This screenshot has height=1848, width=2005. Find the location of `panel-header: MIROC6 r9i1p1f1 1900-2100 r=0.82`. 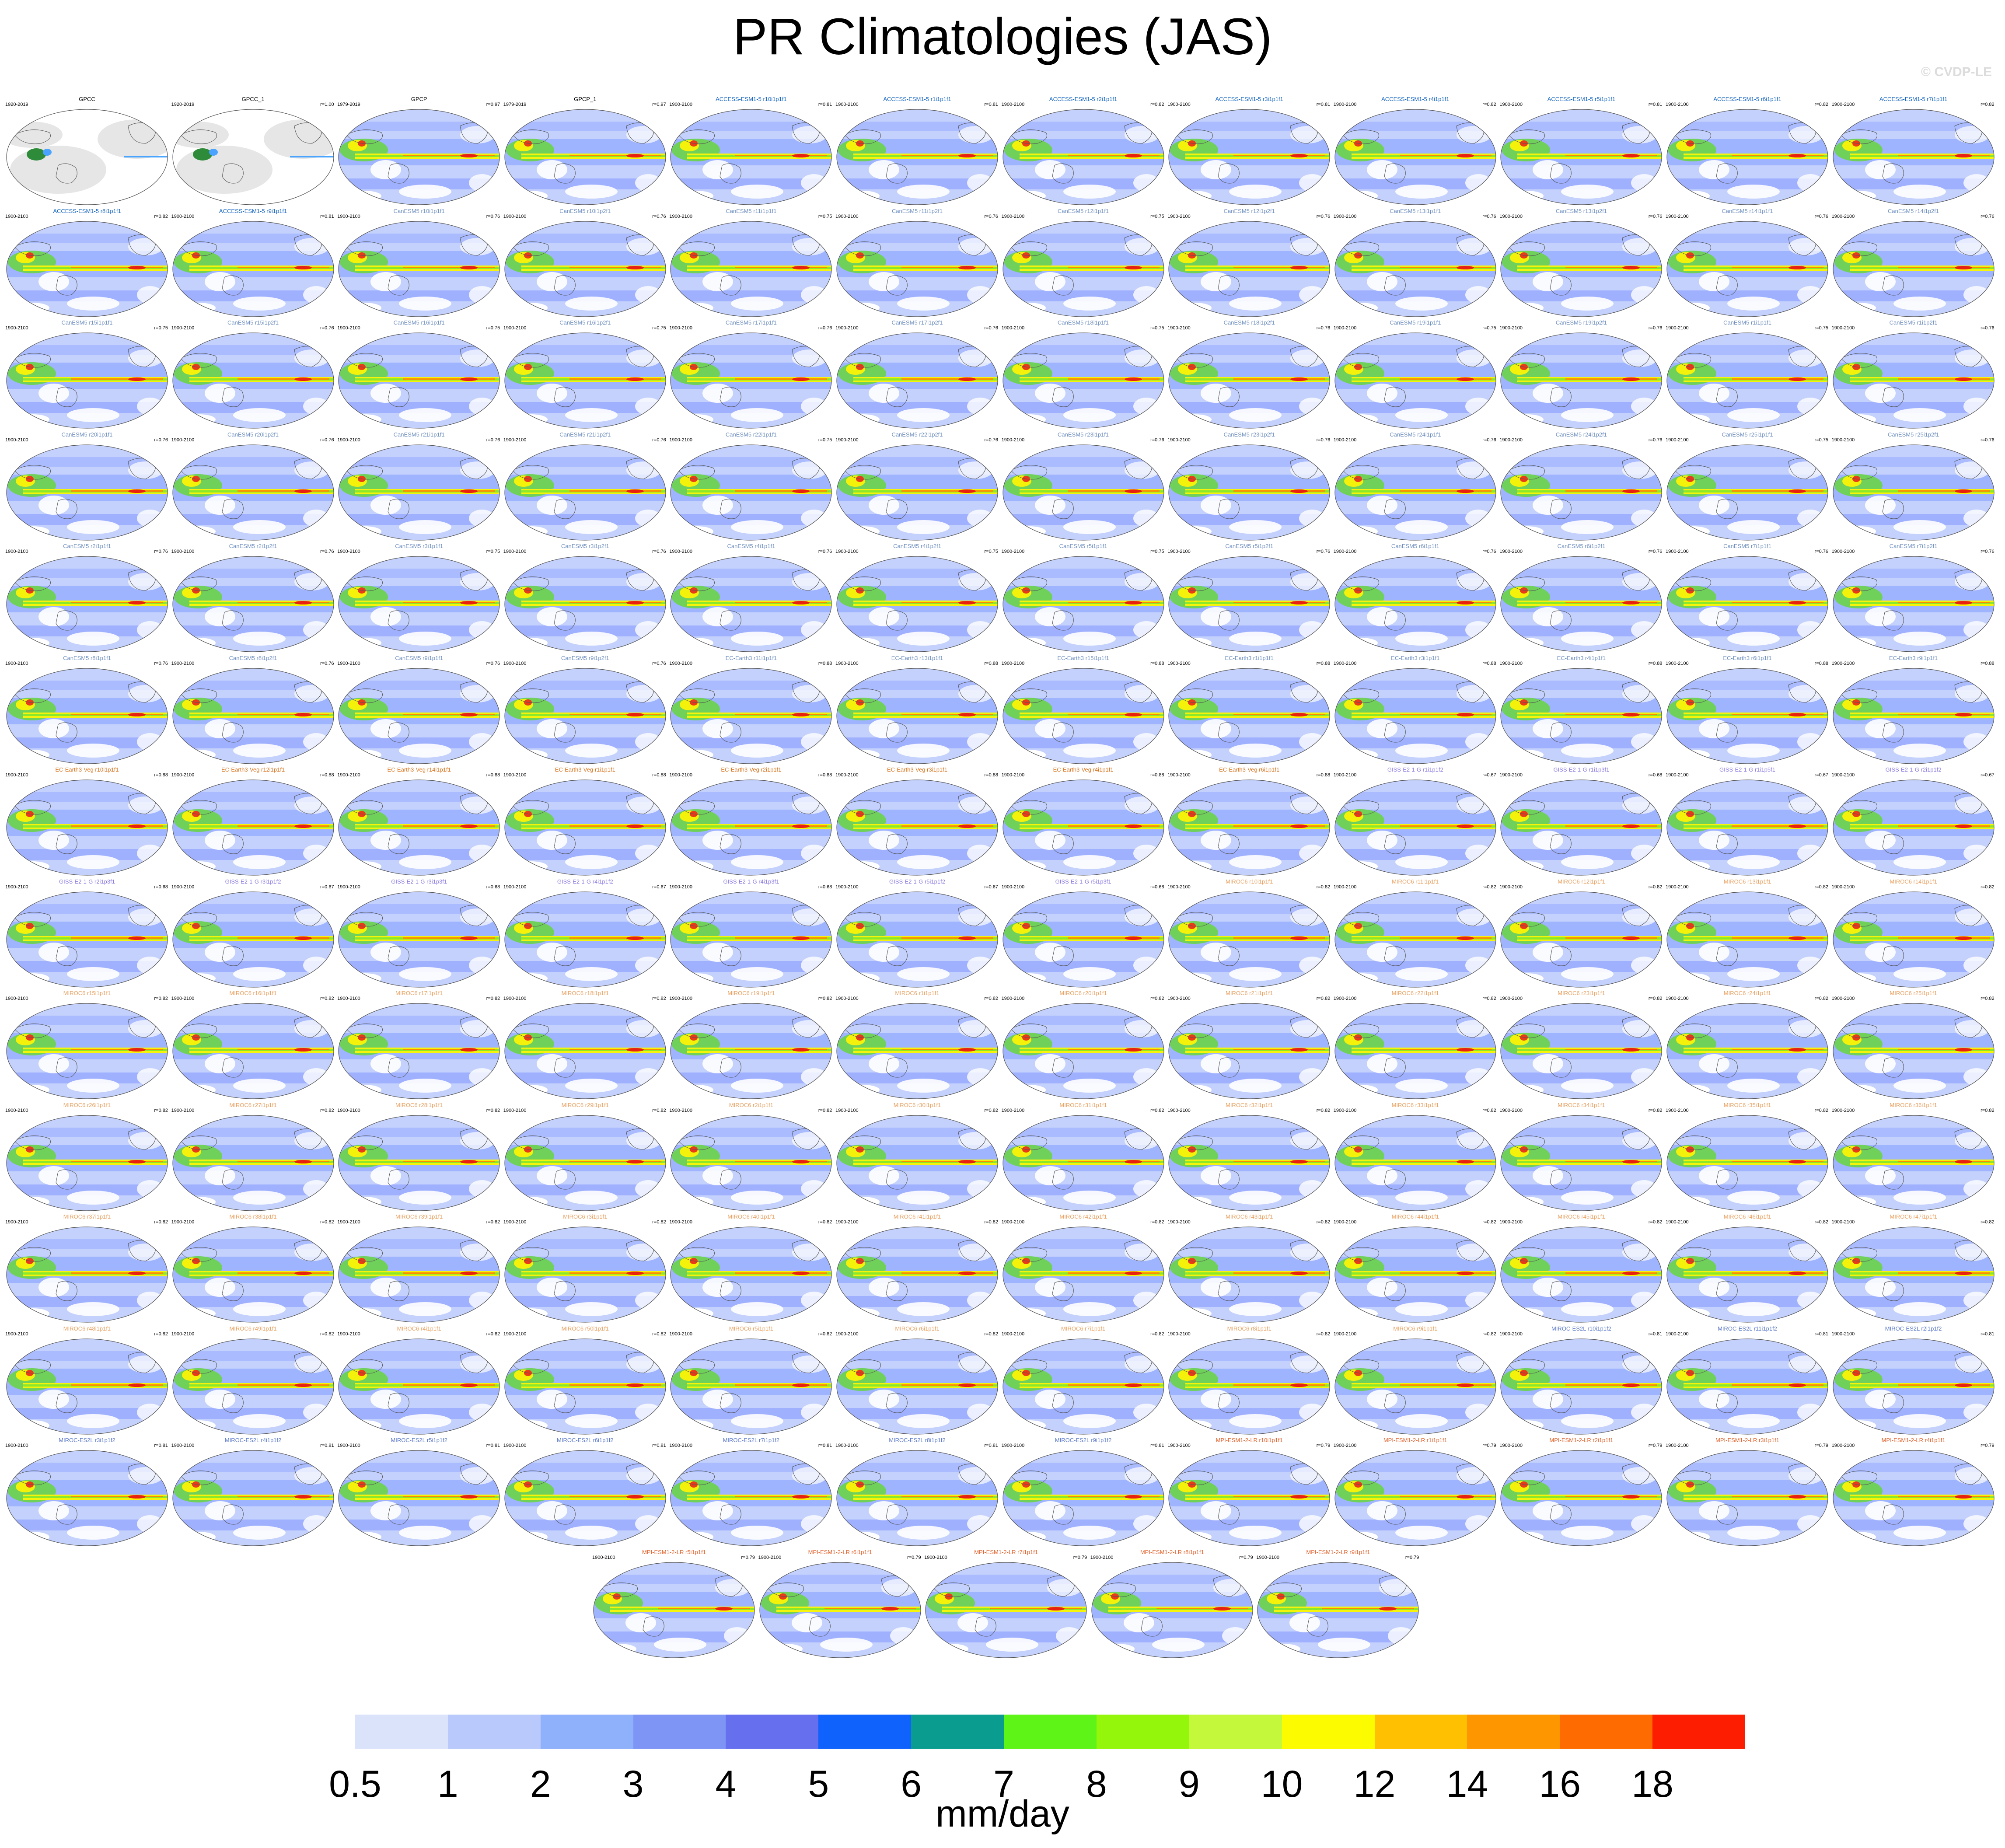

panel-header: MIROC6 r9i1p1f1 1900-2100 r=0.82 is located at coordinates (1415, 1330).